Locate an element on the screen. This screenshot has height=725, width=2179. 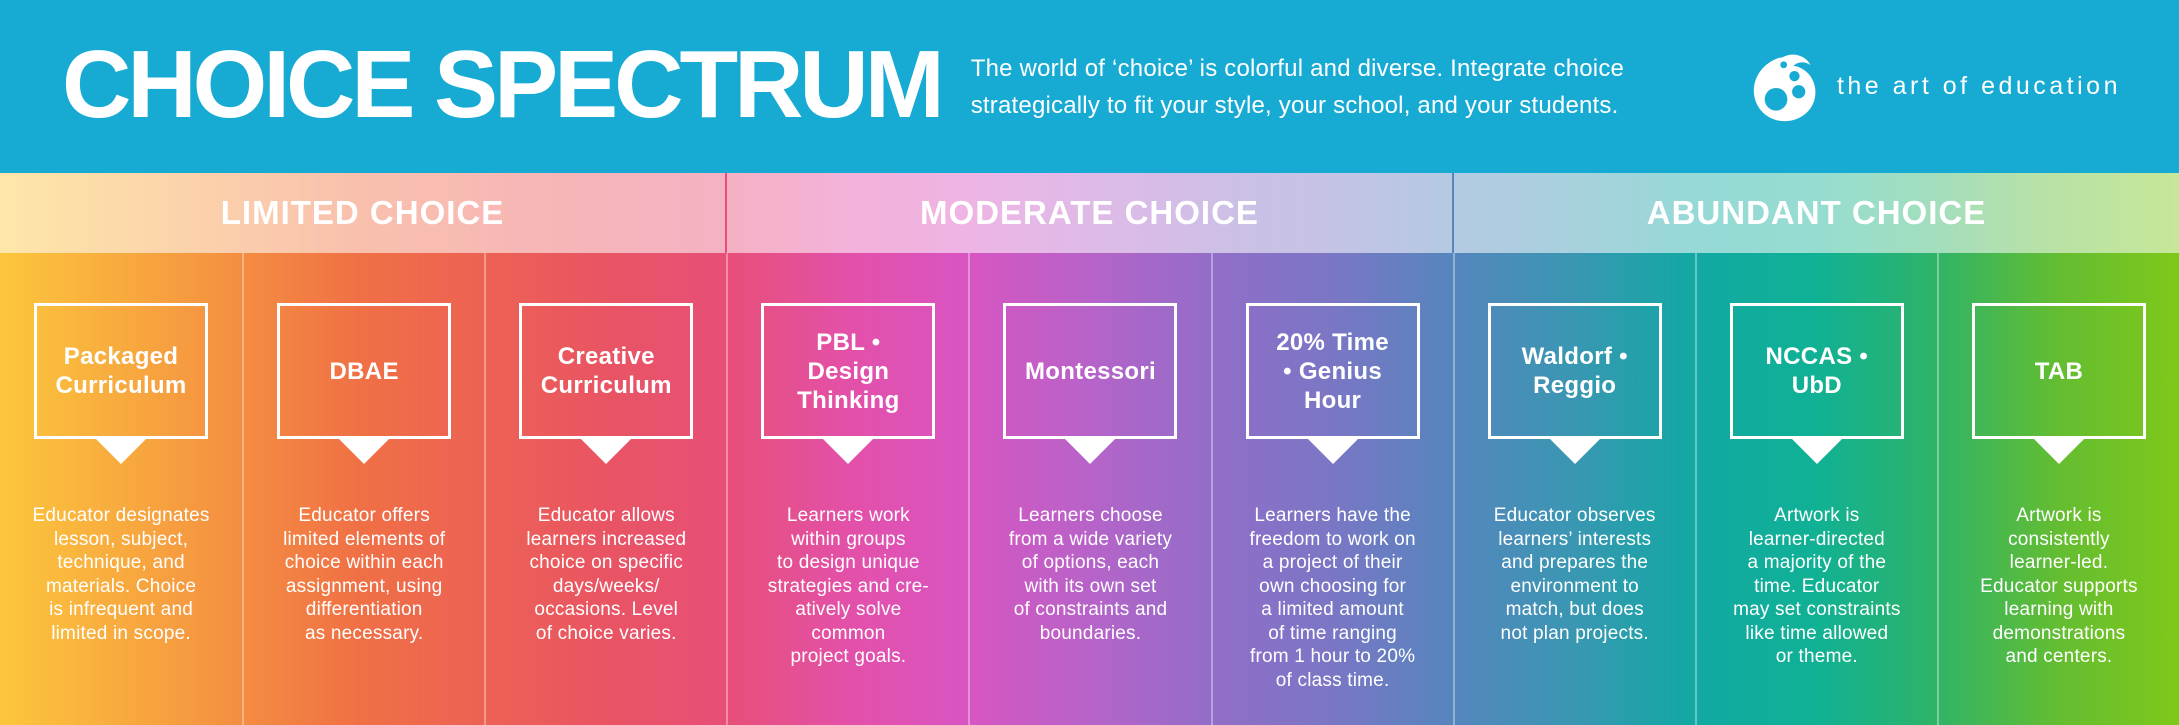
method-title: Creative Curriculum is located at coordinates (606, 371).